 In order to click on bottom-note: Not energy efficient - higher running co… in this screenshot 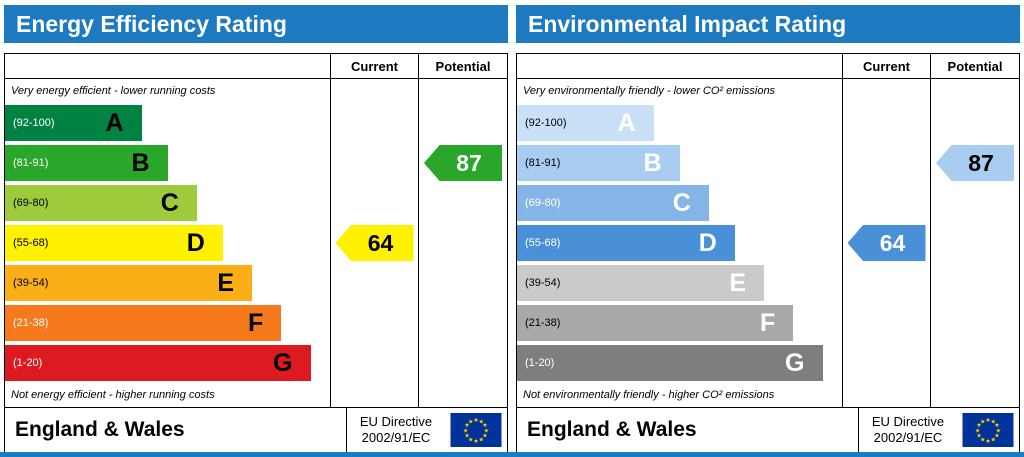, I will do `click(113, 395)`.